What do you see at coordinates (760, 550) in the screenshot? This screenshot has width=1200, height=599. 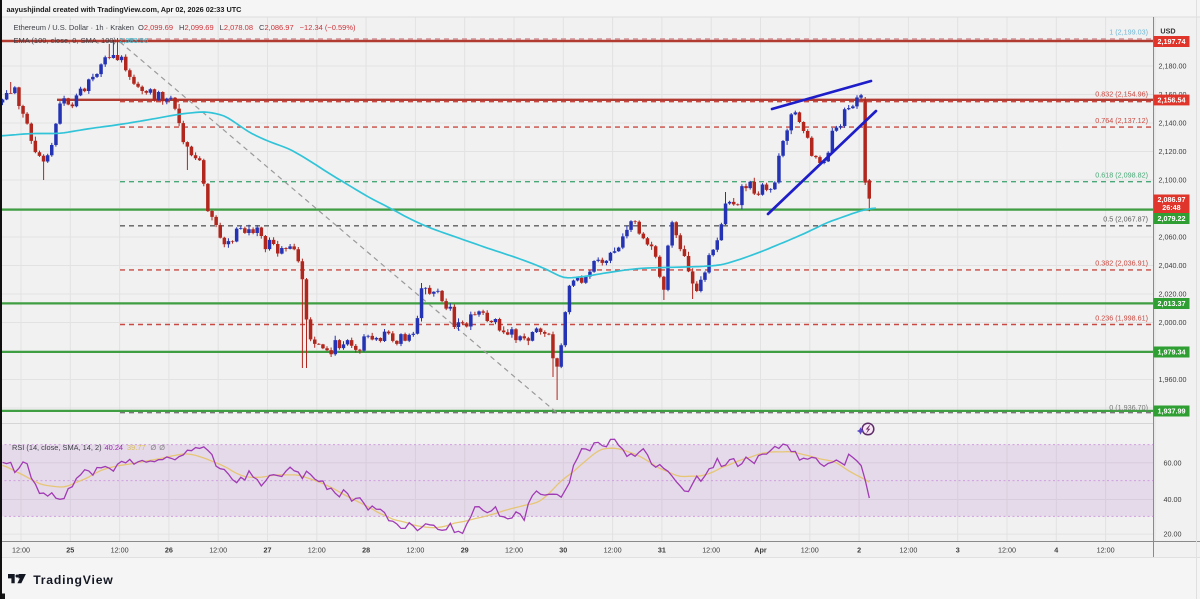 I see `svg-text: Apr` at bounding box center [760, 550].